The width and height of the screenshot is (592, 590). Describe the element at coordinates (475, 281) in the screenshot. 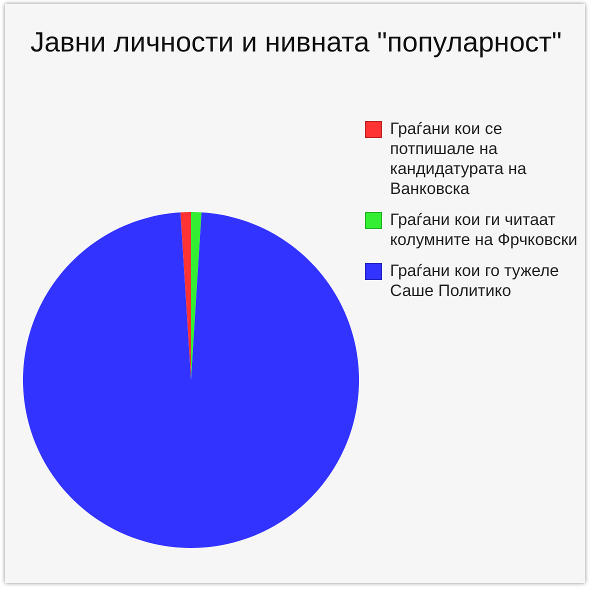

I see `legend-label: Граѓани кои го тужеле Саше Политико` at that location.